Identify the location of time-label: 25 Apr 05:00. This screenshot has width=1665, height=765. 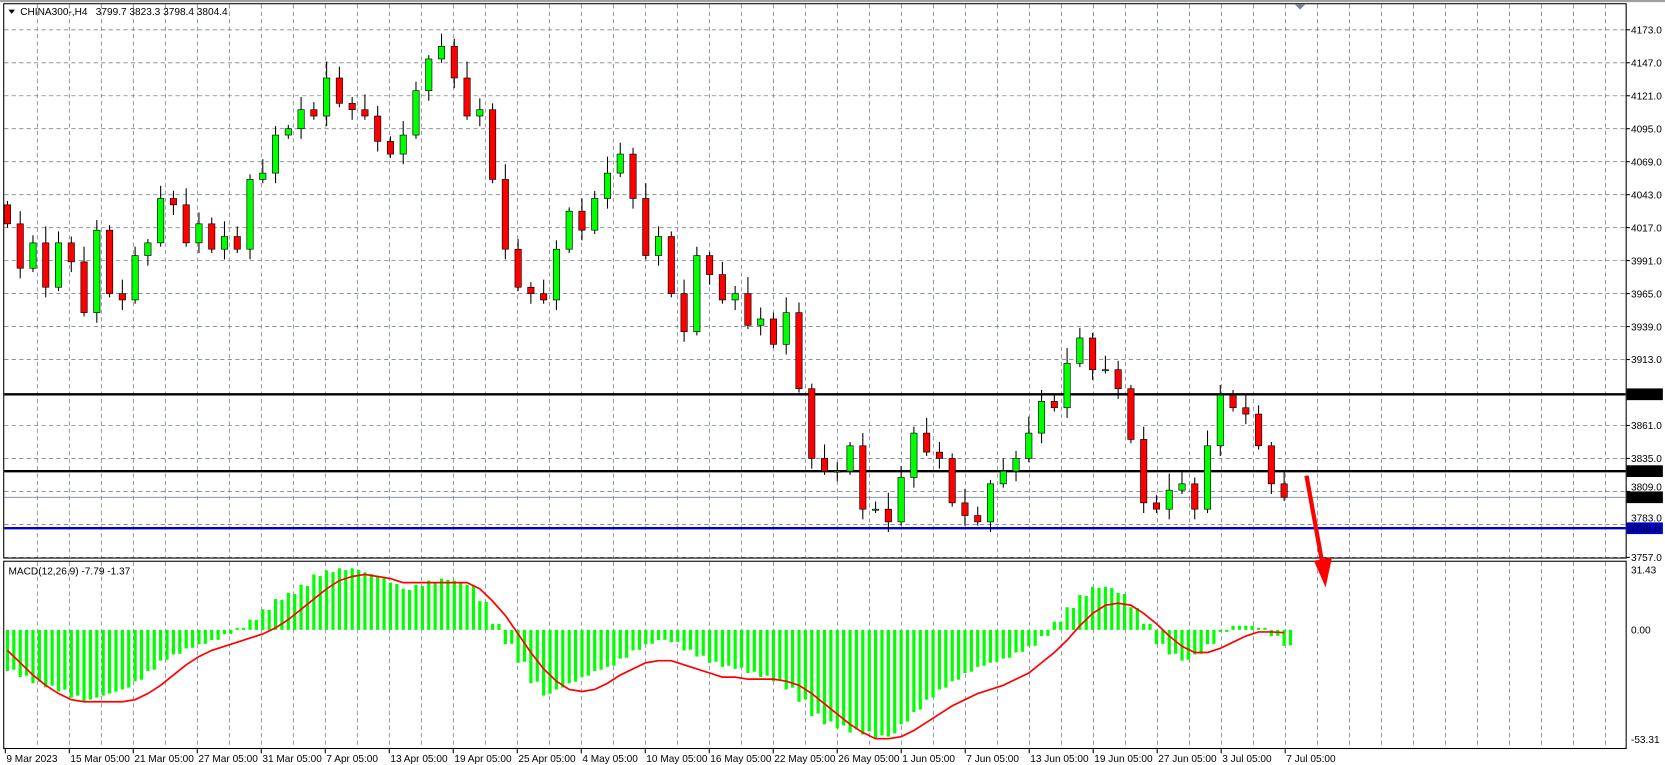
(547, 759).